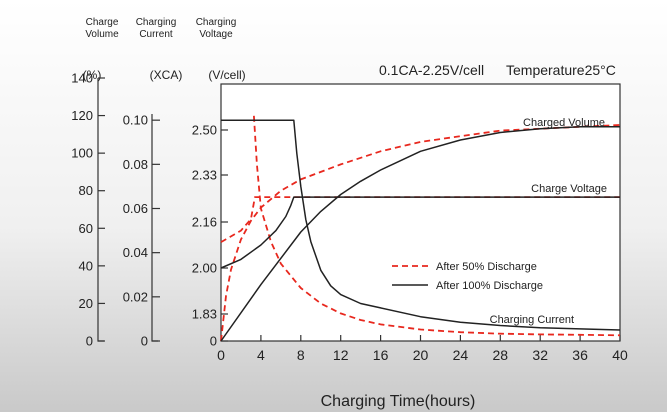 The width and height of the screenshot is (667, 417). I want to click on volume-tick-label: 140, so click(82, 78).